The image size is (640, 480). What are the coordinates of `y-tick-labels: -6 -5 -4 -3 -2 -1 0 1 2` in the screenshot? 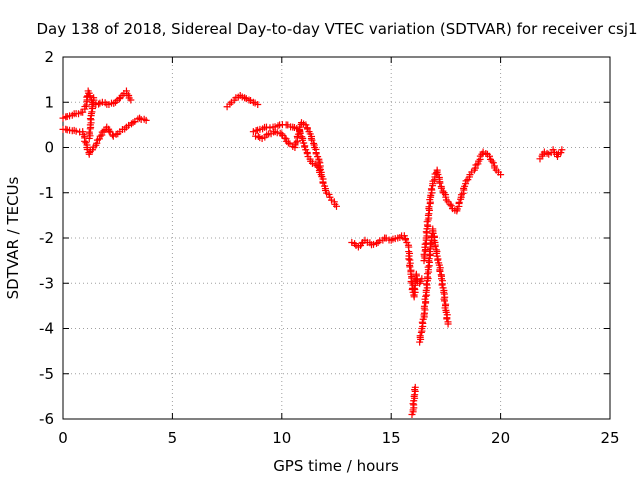 It's located at (46, 238).